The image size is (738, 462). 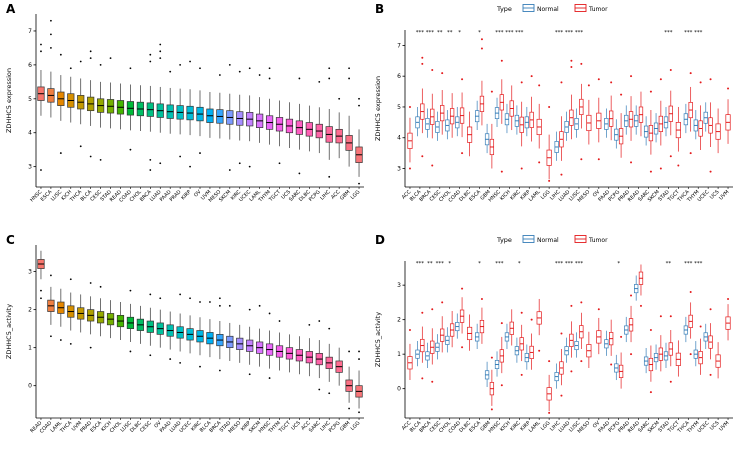 What do you see at coordinates (146, 427) in the screenshot?
I see `svg-text: CESC` at bounding box center [146, 427].